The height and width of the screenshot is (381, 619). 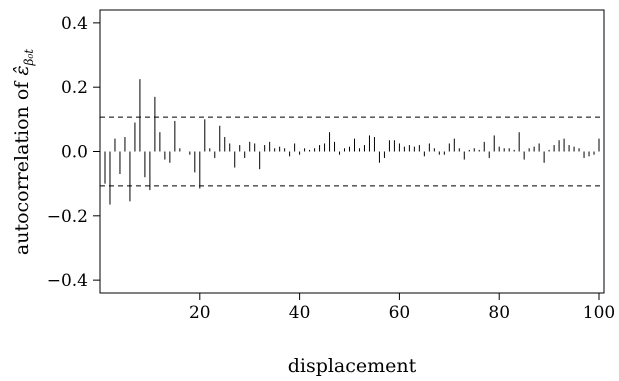 I want to click on x-tick-label: 100, so click(x=599, y=313).